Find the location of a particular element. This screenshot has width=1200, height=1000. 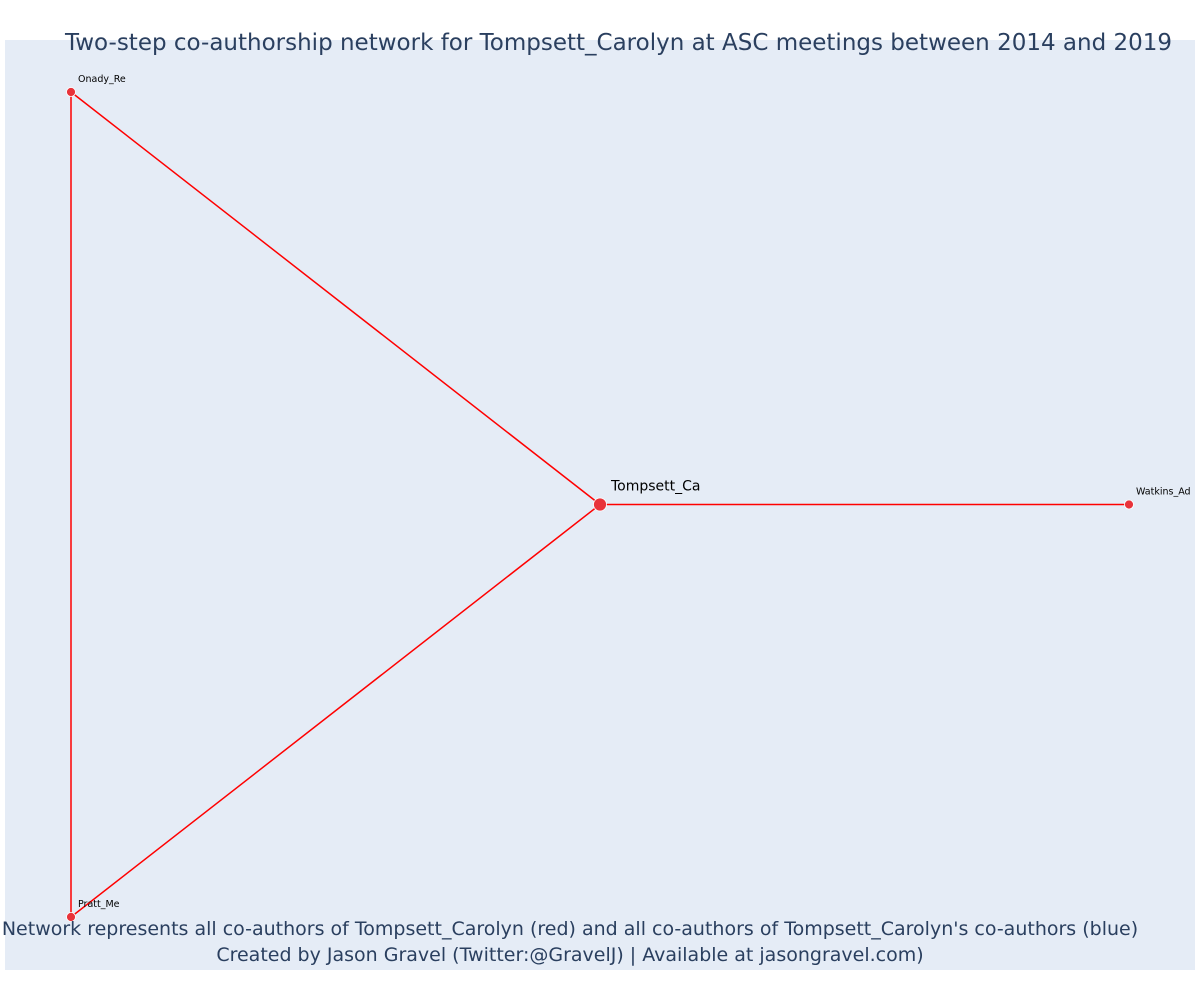

node-label-Tompsett_Ca: Tompsett_Ca is located at coordinates (655, 487).